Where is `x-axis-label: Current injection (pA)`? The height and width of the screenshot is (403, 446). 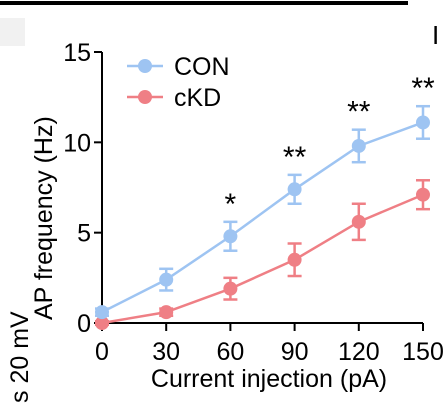 x-axis-label: Current injection (pA) is located at coordinates (269, 379).